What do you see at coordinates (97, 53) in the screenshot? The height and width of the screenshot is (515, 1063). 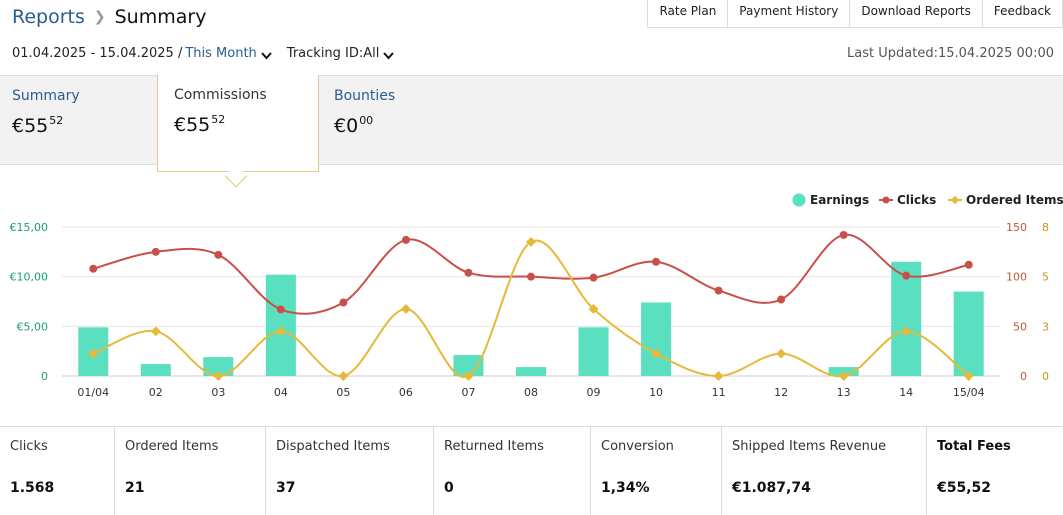 I see `date-range-text: 01.04.2025 - 15.04.2025 /` at bounding box center [97, 53].